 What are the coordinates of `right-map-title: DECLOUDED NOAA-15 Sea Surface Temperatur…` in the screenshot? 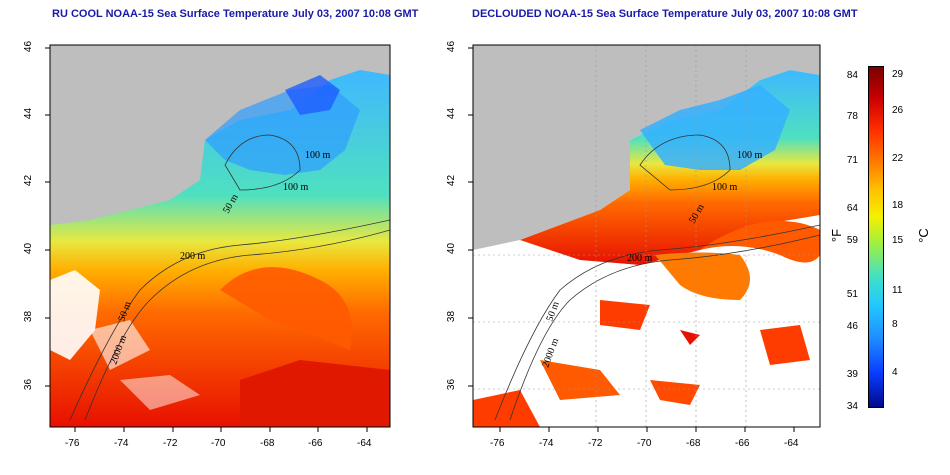 It's located at (665, 14).